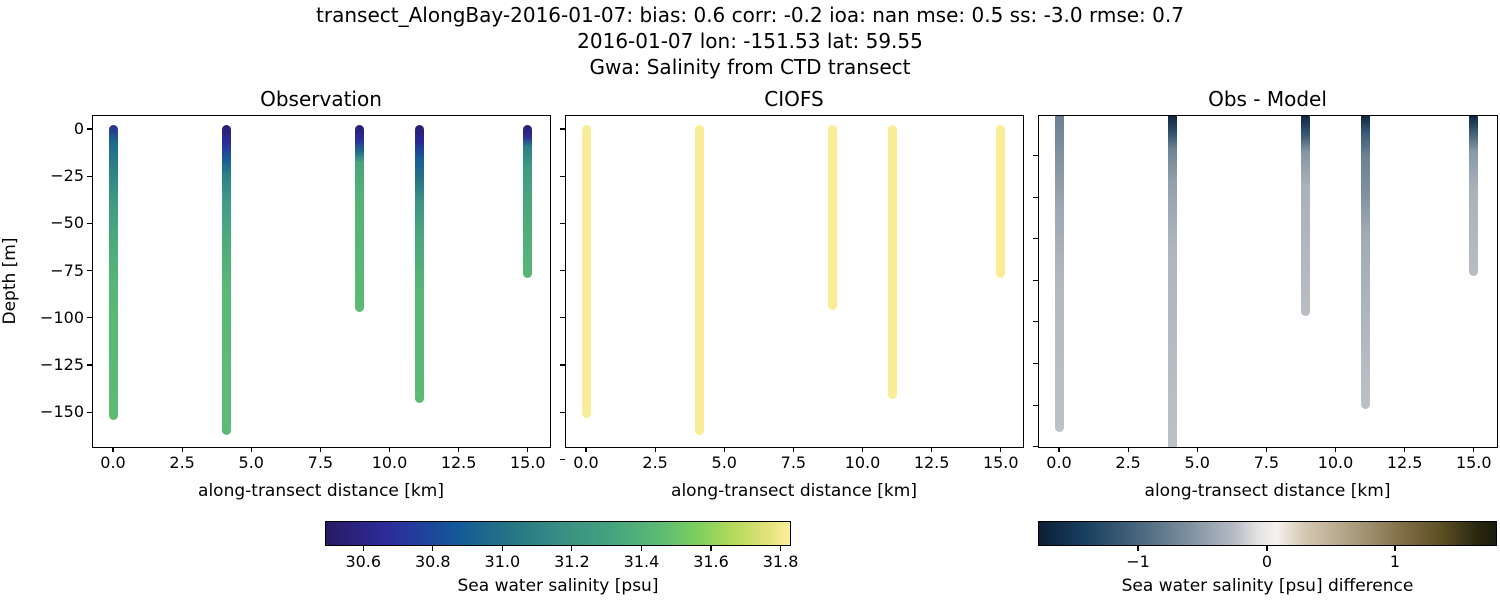 This screenshot has width=1500, height=600. What do you see at coordinates (363, 561) in the screenshot?
I see `salinity-colorbar-tick-label: 30.6` at bounding box center [363, 561].